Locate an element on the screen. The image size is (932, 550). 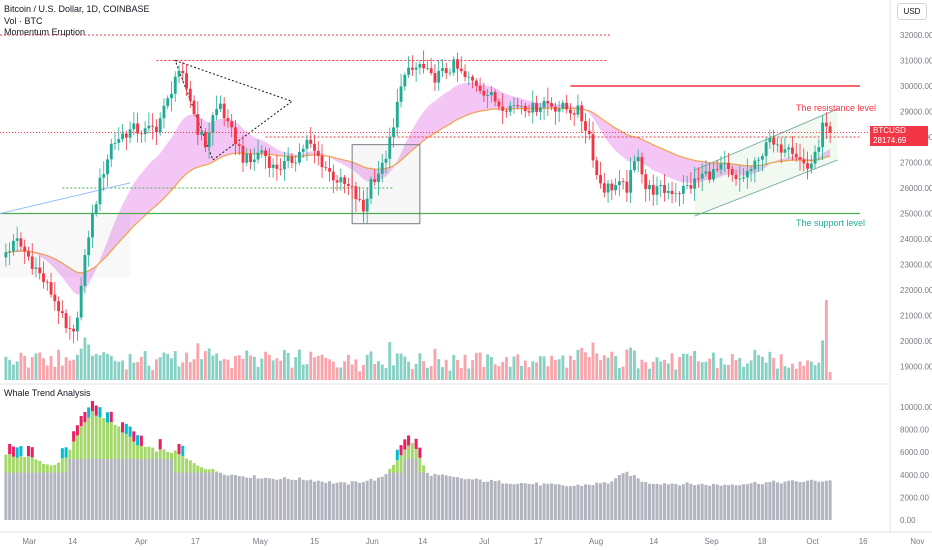
indicator-label: Momentum Eruption is located at coordinates (45, 32).